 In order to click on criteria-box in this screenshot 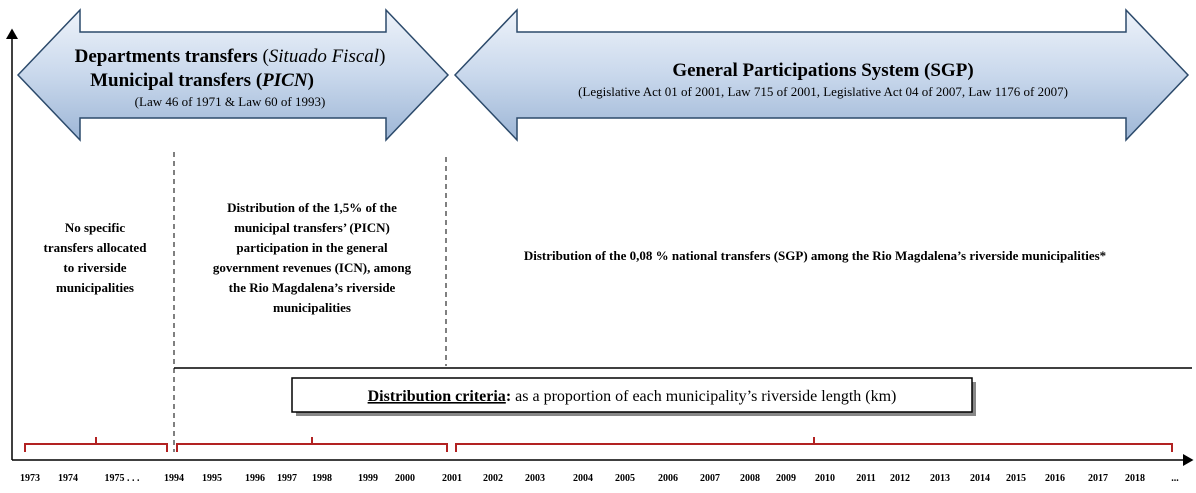, I will do `click(632, 395)`.